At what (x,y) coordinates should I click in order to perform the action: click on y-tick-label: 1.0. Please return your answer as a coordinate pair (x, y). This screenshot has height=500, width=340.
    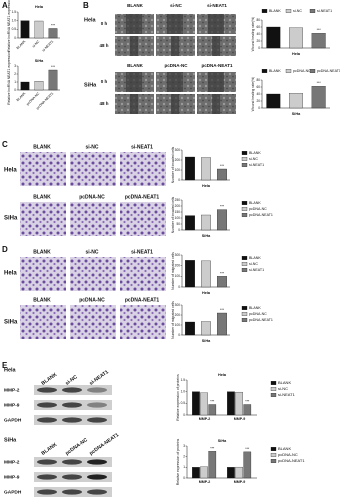
    Looking at the image, I should click on (183, 392).